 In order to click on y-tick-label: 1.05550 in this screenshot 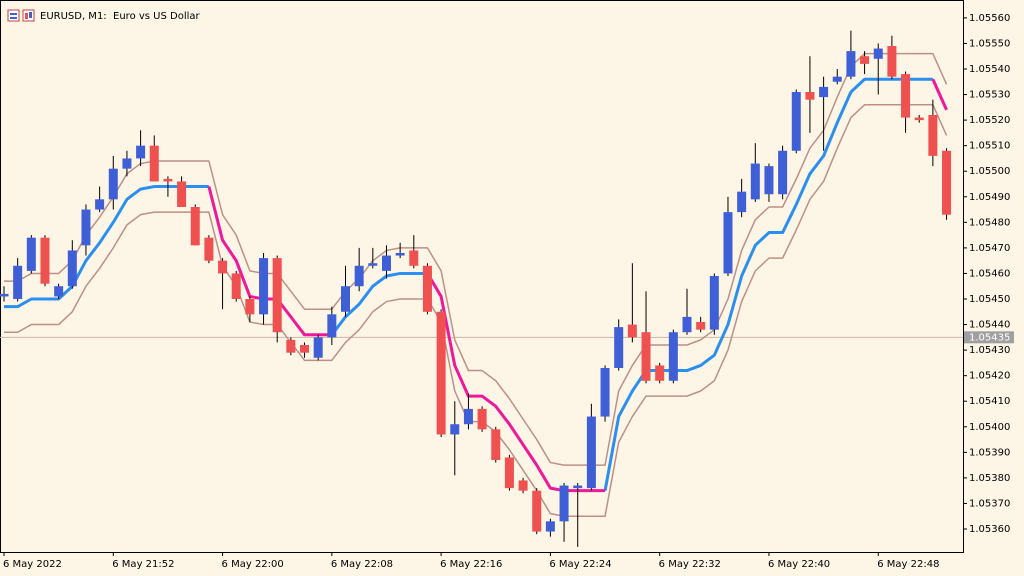, I will do `click(989, 43)`.